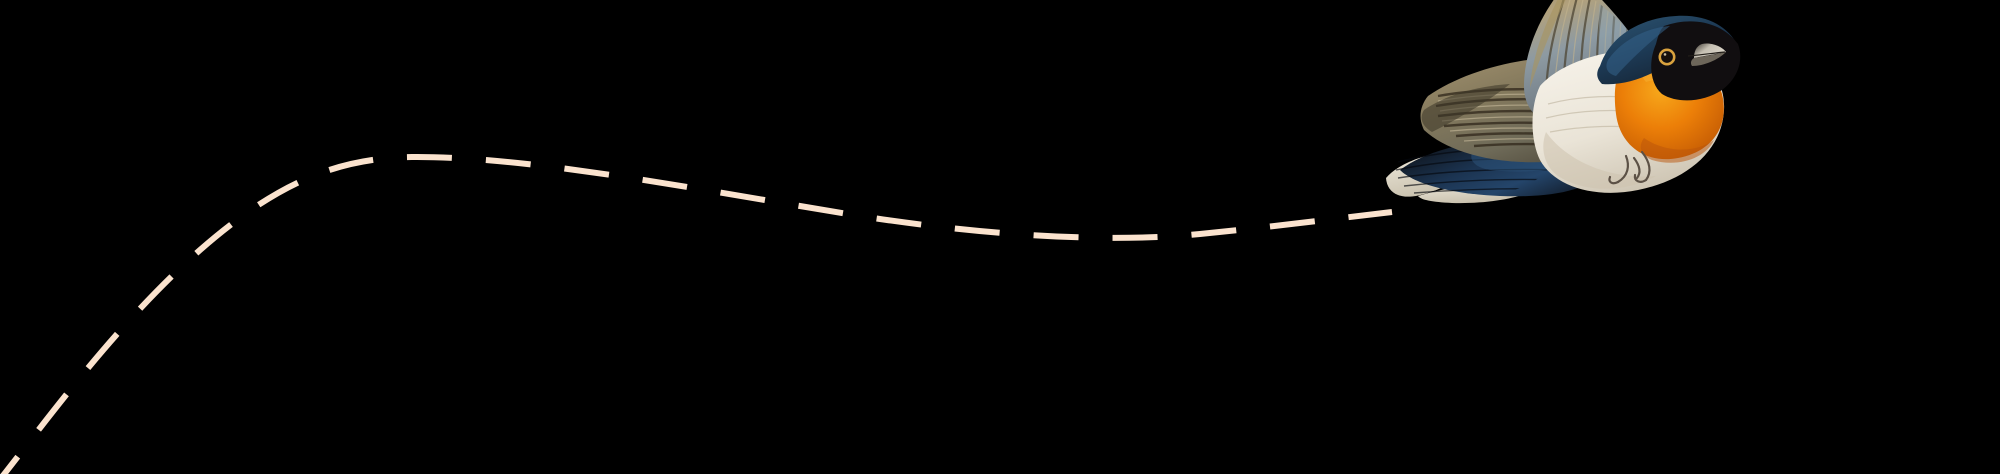 The height and width of the screenshot is (474, 2000). I want to click on breast-deep-shadow, so click(1677, 150).